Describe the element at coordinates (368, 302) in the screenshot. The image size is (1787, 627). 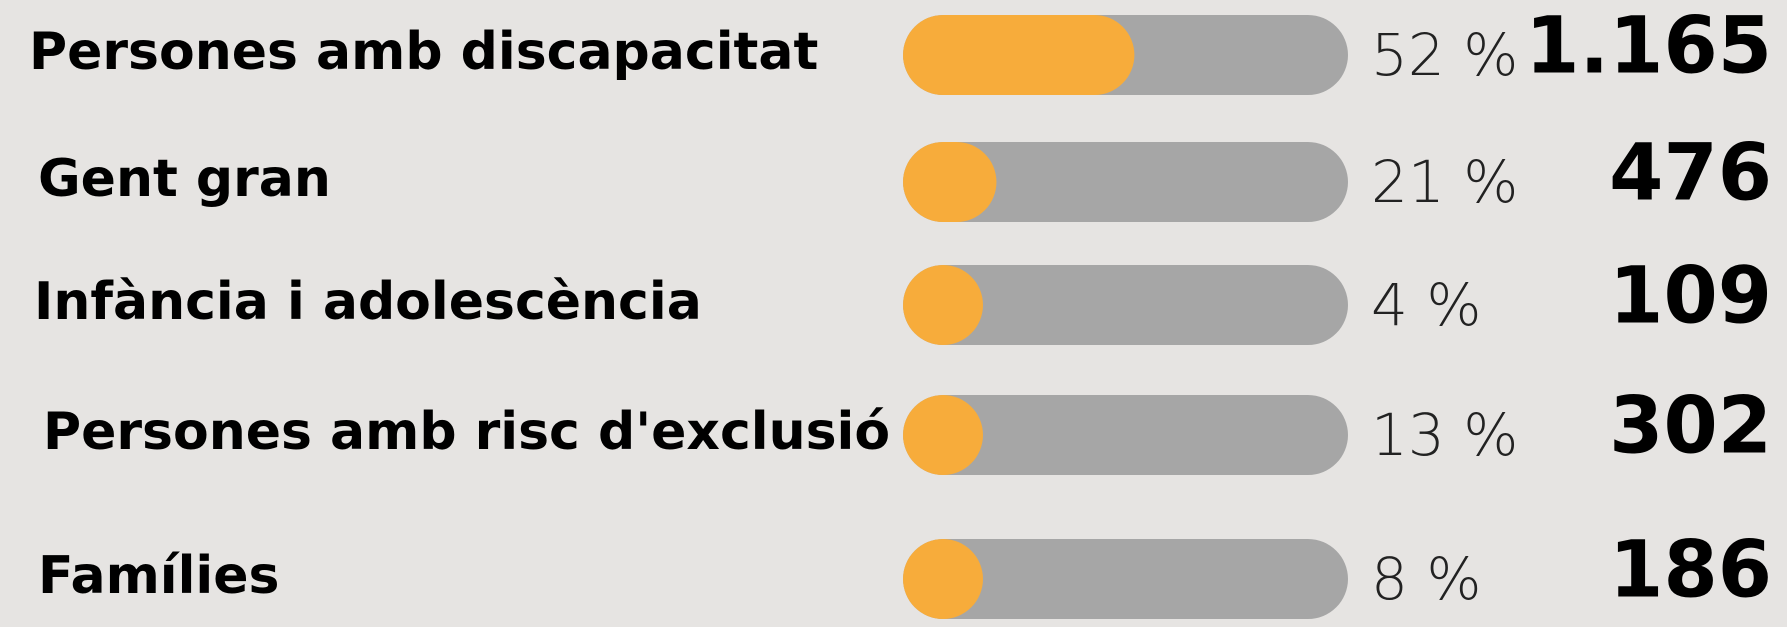
I see `category-label: Infància i adolescència` at that location.